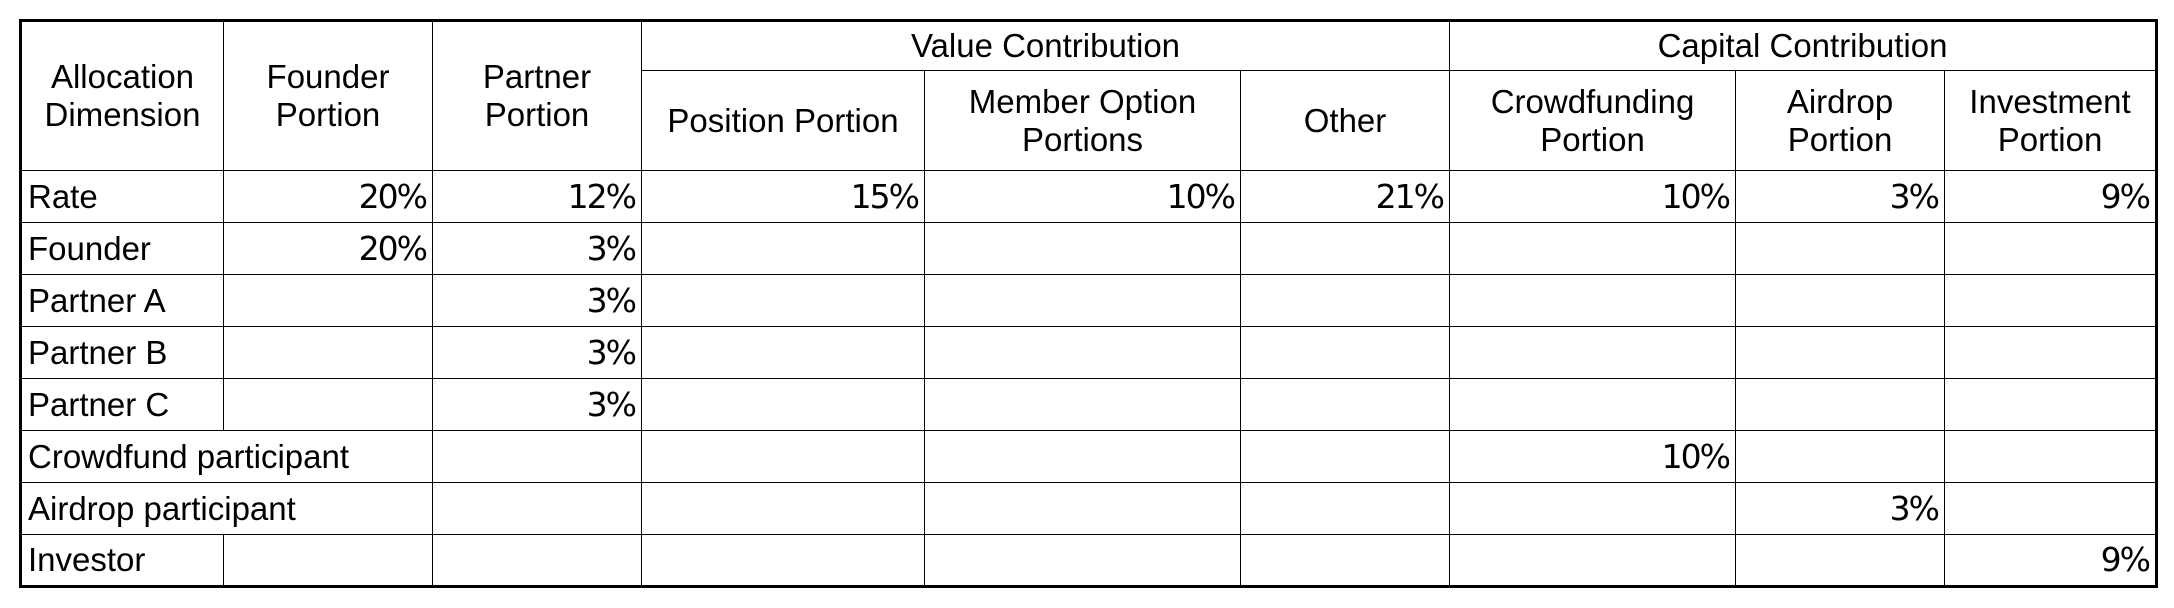 The width and height of the screenshot is (2174, 608). I want to click on table-row-rate: Rate 20% 12% 15% 10% 21% 10% 3% 9%, so click(1089, 196).